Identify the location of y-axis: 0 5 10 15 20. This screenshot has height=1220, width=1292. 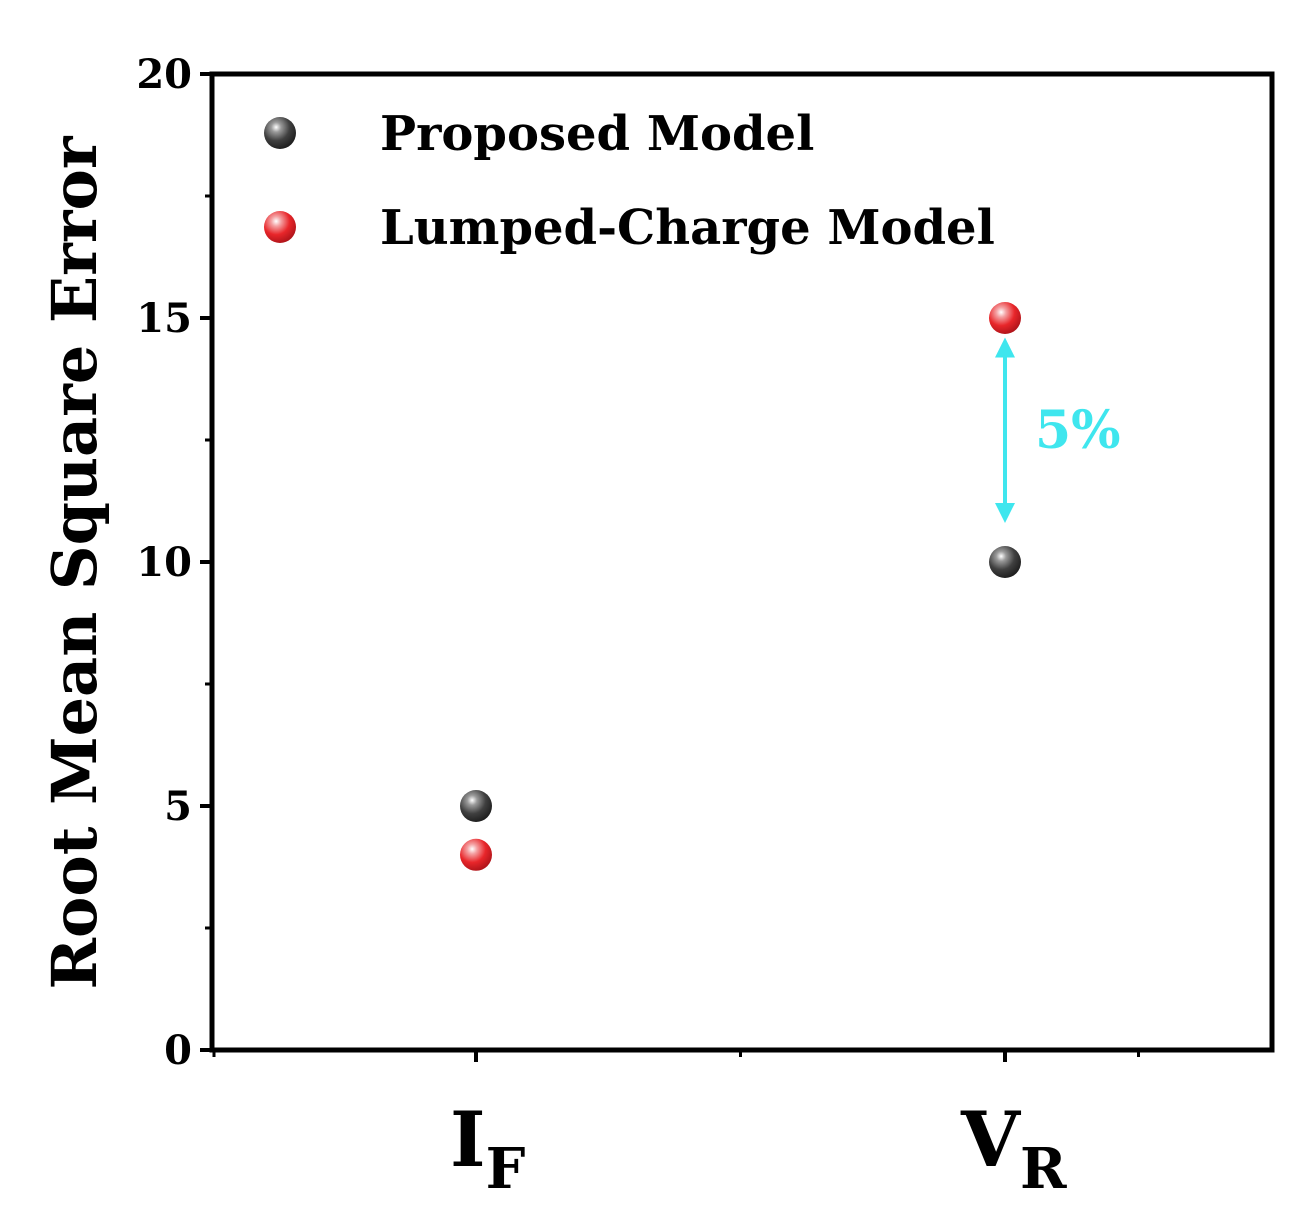
(174, 562).